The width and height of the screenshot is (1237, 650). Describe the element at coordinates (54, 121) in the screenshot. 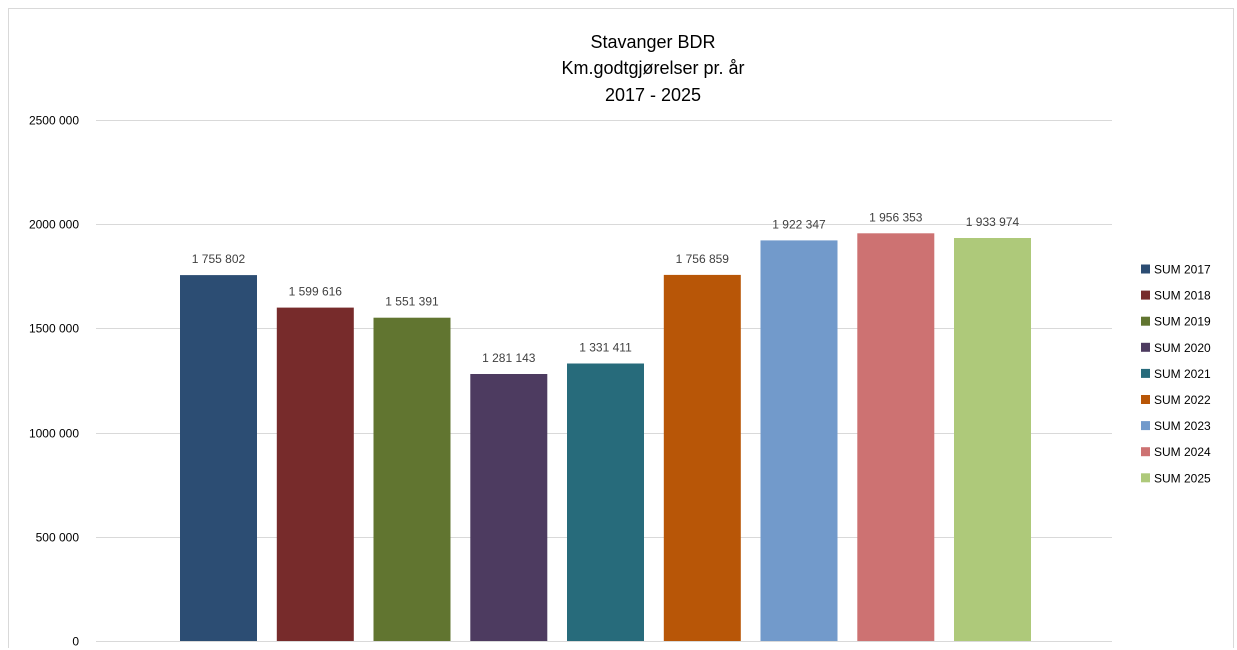

I see `y-tick-label: 2500 000` at that location.